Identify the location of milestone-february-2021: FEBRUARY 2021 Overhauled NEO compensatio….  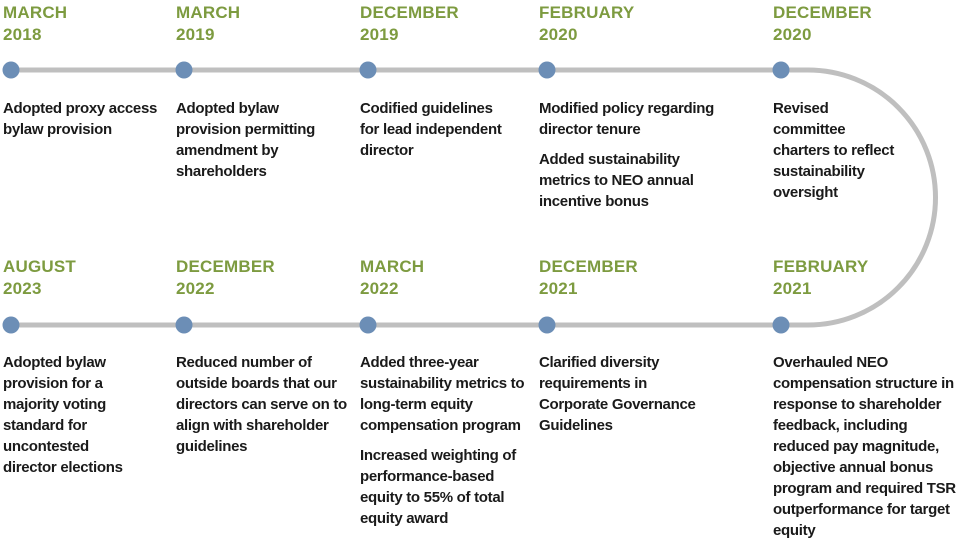
(865, 403).